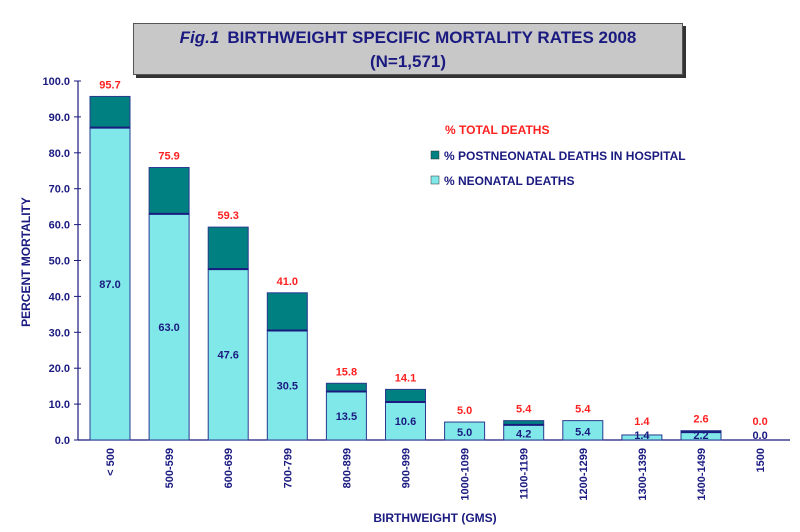 This screenshot has width=800, height=532. Describe the element at coordinates (702, 474) in the screenshot. I see `x-tick-label: 1400-1499` at that location.